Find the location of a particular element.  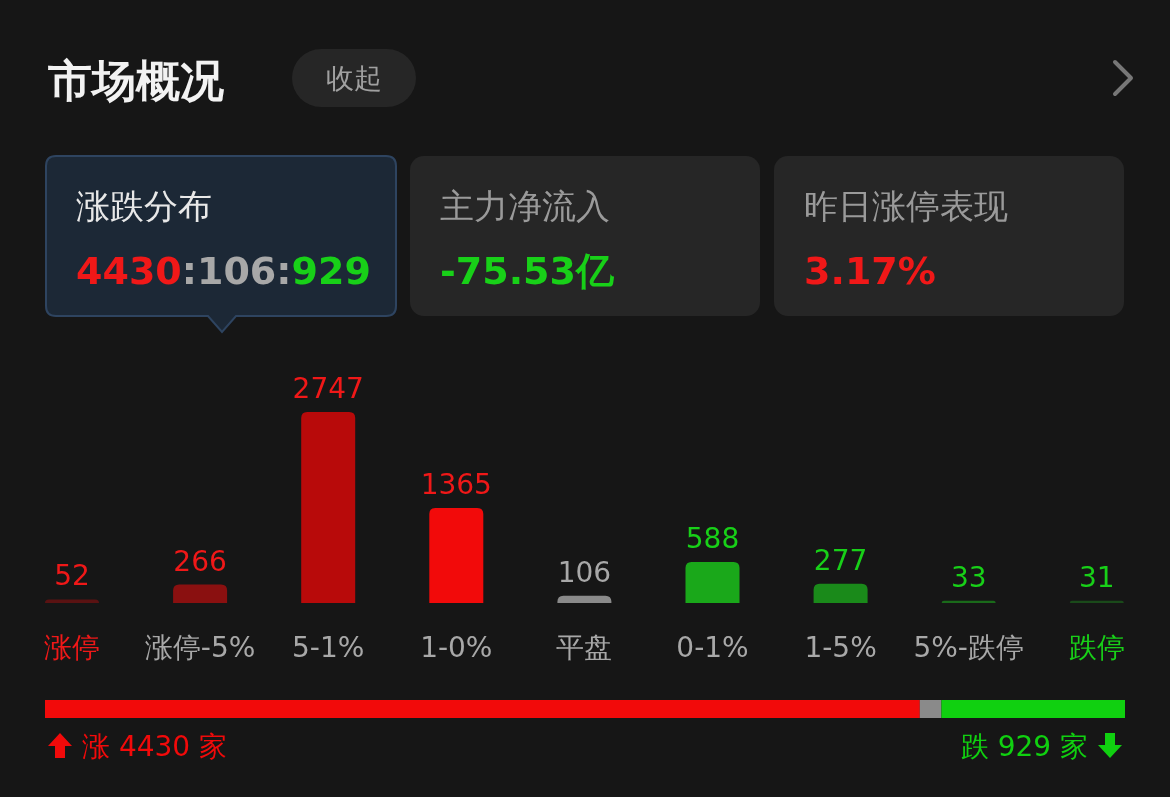

text: 4430:106:929 is located at coordinates (223, 271).